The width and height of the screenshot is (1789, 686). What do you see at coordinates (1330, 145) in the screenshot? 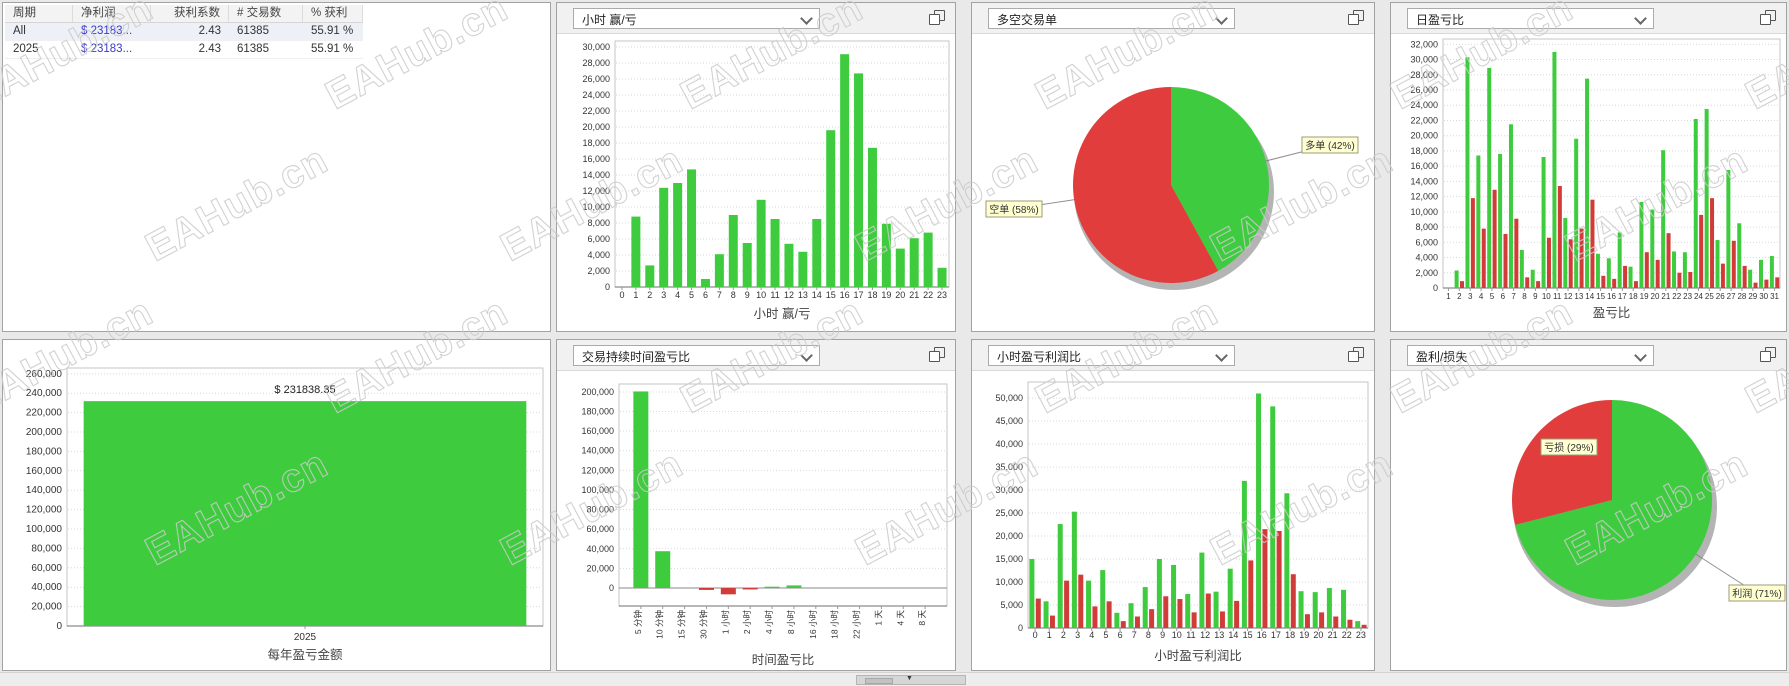
I see `pie-label-tag: 多单 (42%)` at bounding box center [1330, 145].